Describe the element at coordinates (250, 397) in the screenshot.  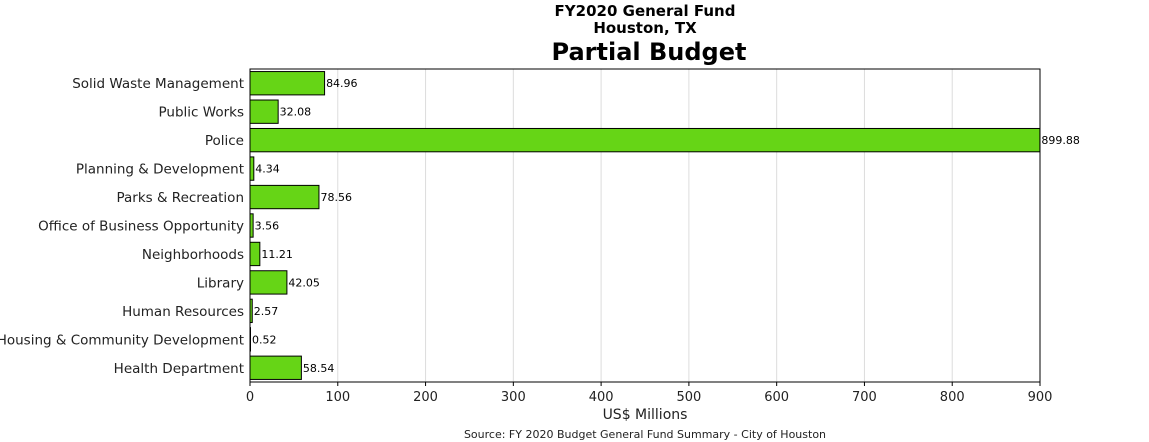
I see `x-tick-label: 0` at that location.